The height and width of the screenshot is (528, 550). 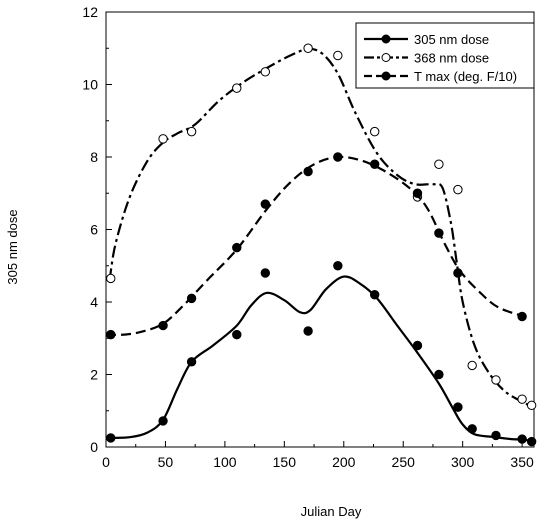 What do you see at coordinates (451, 39) in the screenshot?
I see `legend-label: 305 nm dose` at bounding box center [451, 39].